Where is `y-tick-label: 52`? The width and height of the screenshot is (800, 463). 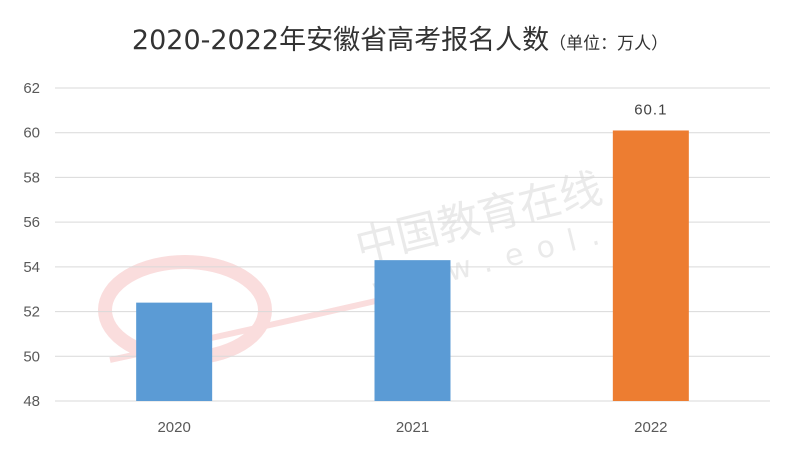
y-tick-label: 52 is located at coordinates (31, 312).